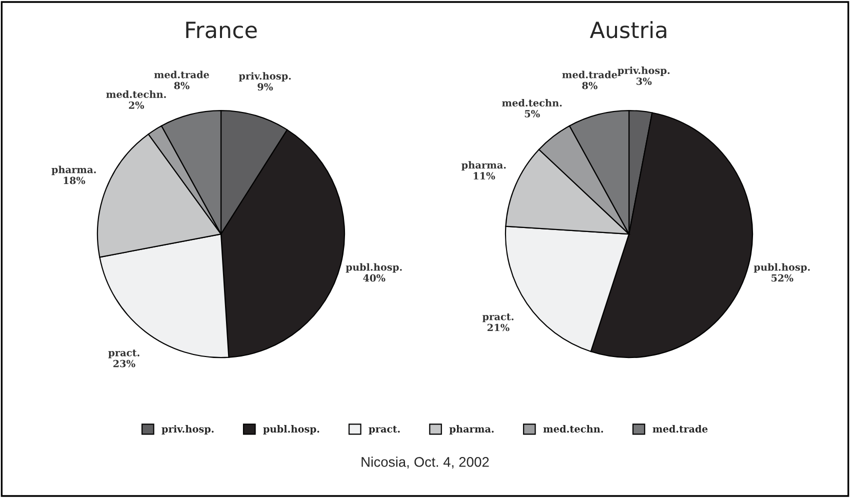 The image size is (850, 498). What do you see at coordinates (291, 429) in the screenshot?
I see `legend-label: publ.hosp.` at bounding box center [291, 429].